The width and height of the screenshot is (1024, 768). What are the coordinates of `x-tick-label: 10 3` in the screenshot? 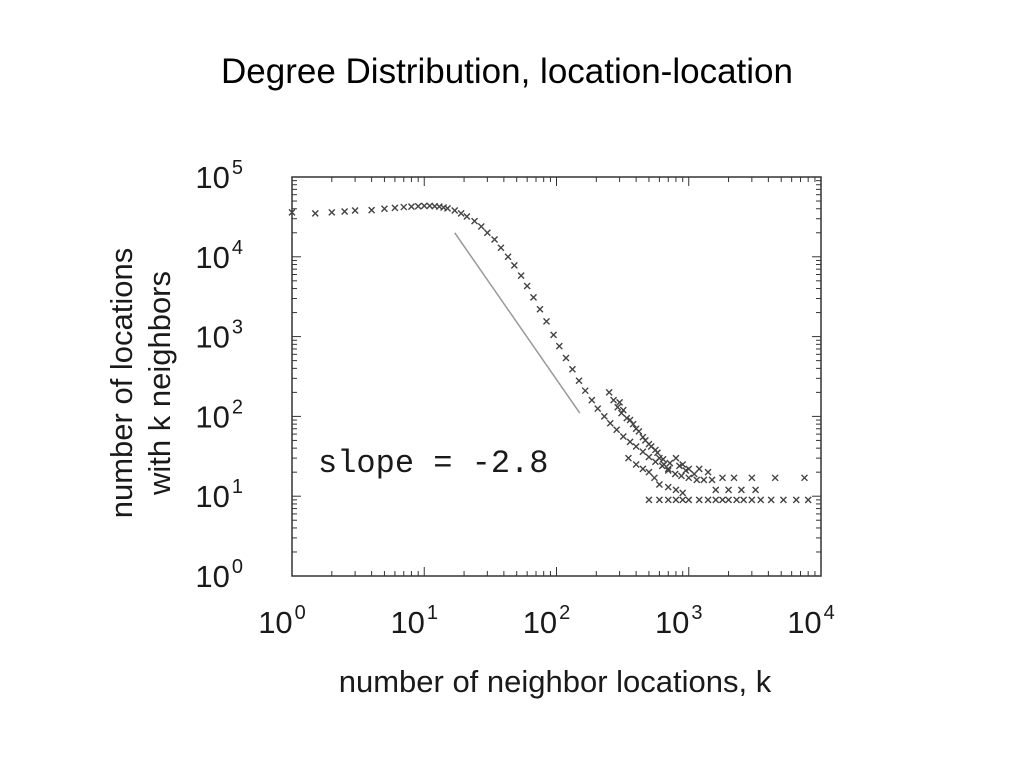 It's located at (679, 621).